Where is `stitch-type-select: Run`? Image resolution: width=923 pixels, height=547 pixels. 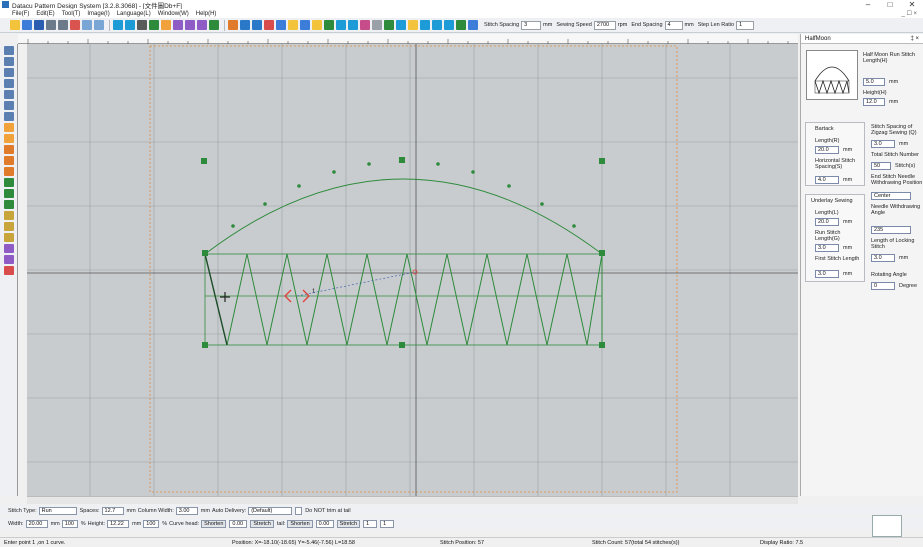
stitch-type-select: Run is located at coordinates (57, 510).